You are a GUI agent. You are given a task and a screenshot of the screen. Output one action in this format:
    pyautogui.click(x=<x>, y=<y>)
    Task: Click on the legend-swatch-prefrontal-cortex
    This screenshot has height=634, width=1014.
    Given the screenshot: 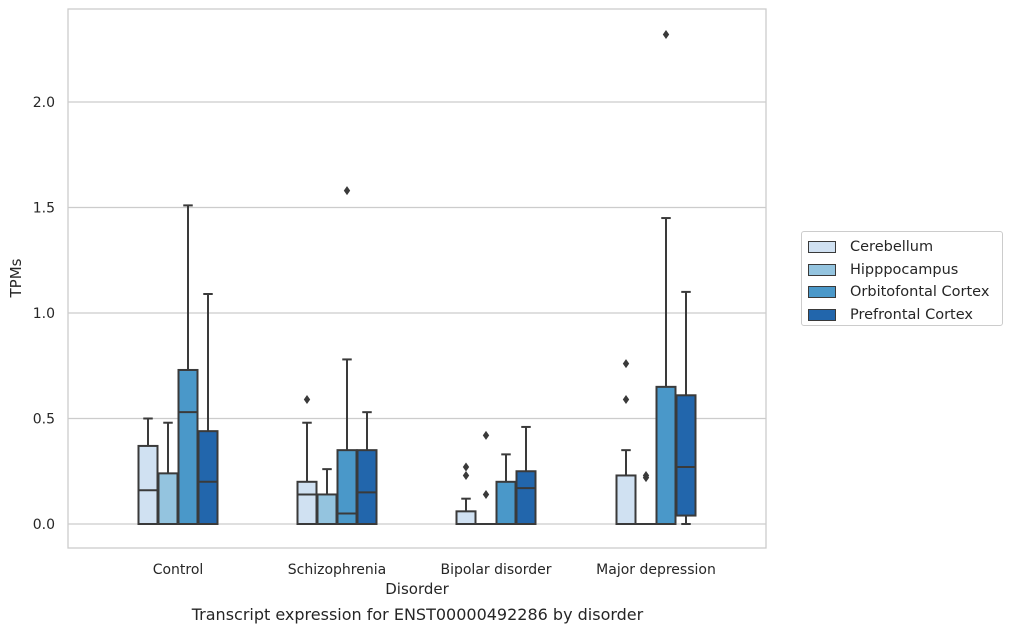 What is the action you would take?
    pyautogui.click(x=822, y=314)
    